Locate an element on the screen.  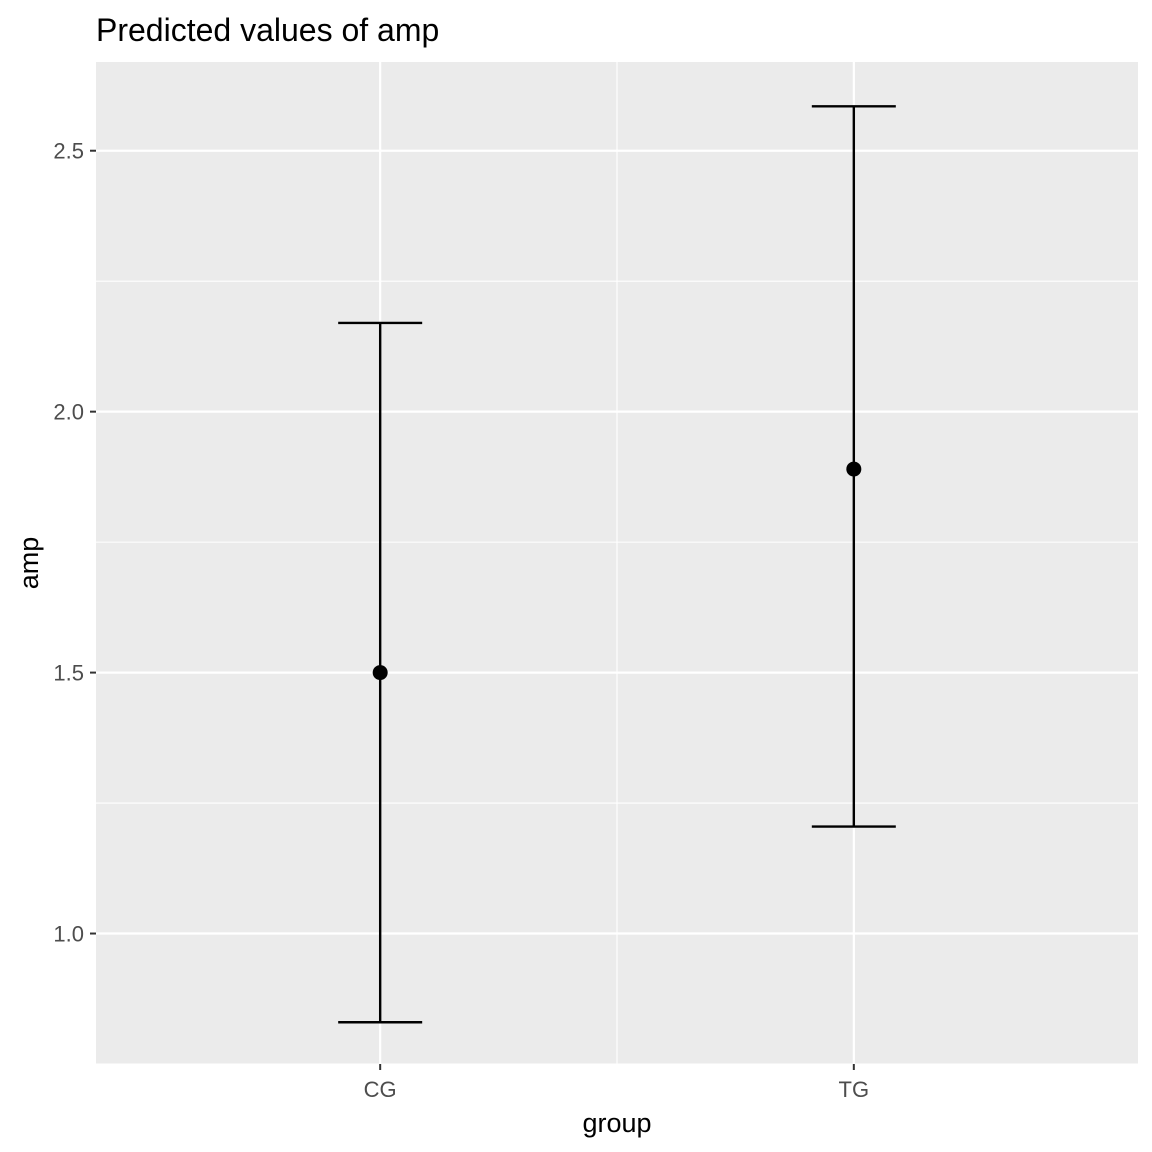
point-TG is located at coordinates (854, 469).